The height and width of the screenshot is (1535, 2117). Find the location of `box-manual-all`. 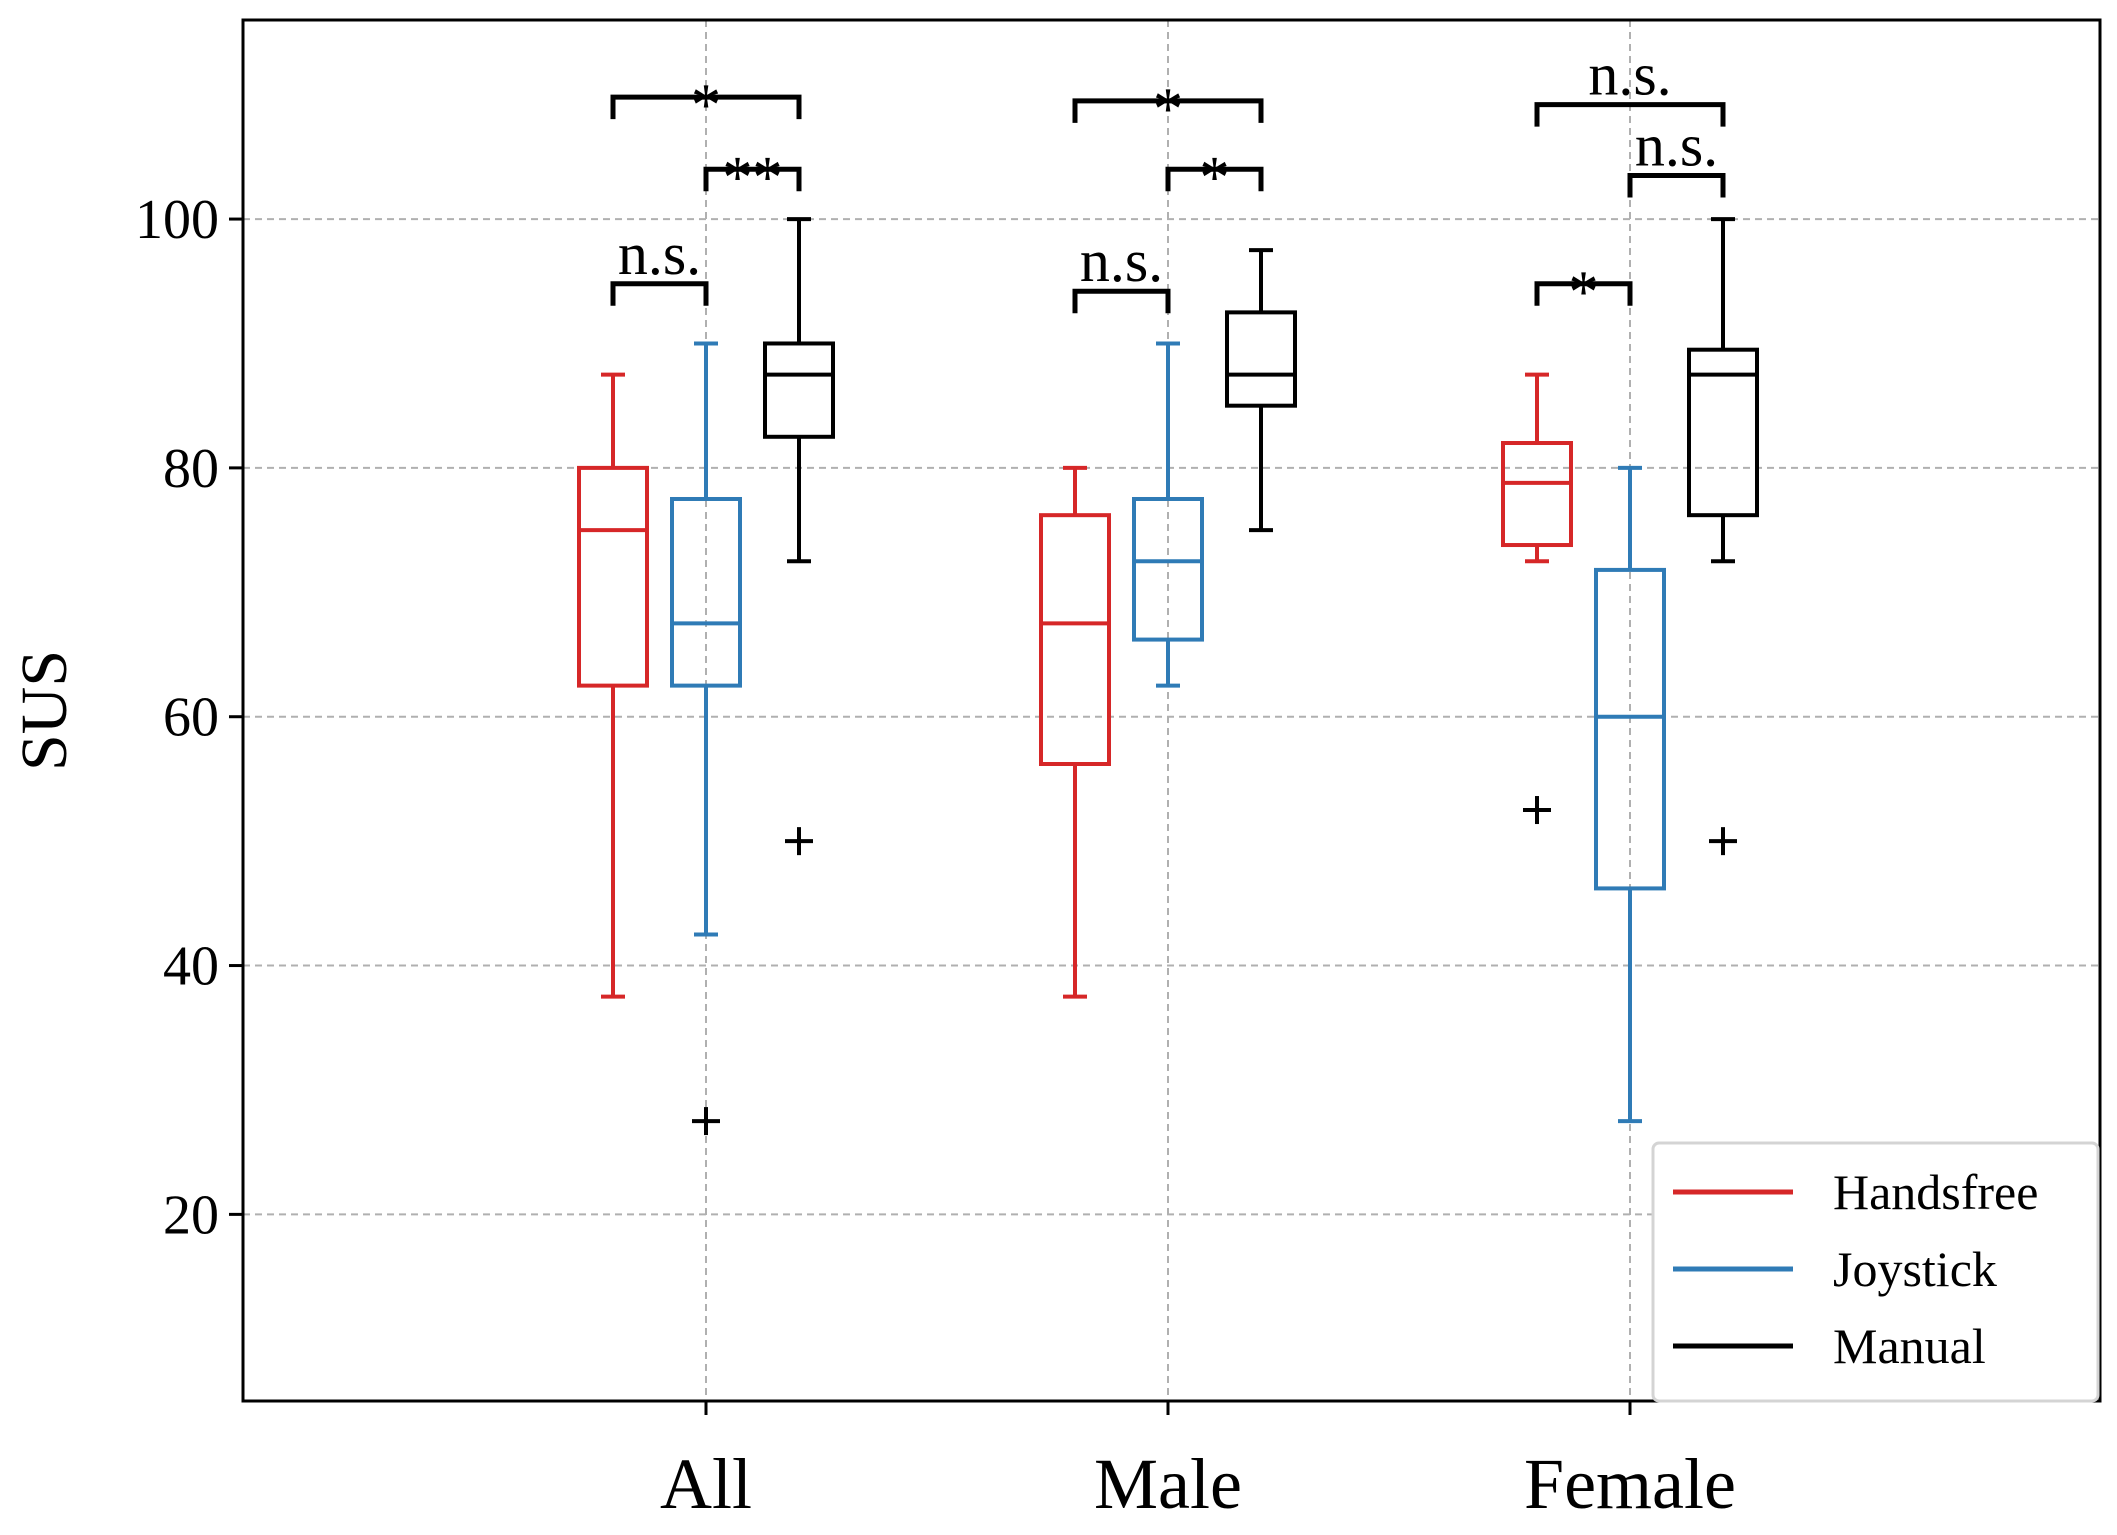

box-manual-all is located at coordinates (799, 536).